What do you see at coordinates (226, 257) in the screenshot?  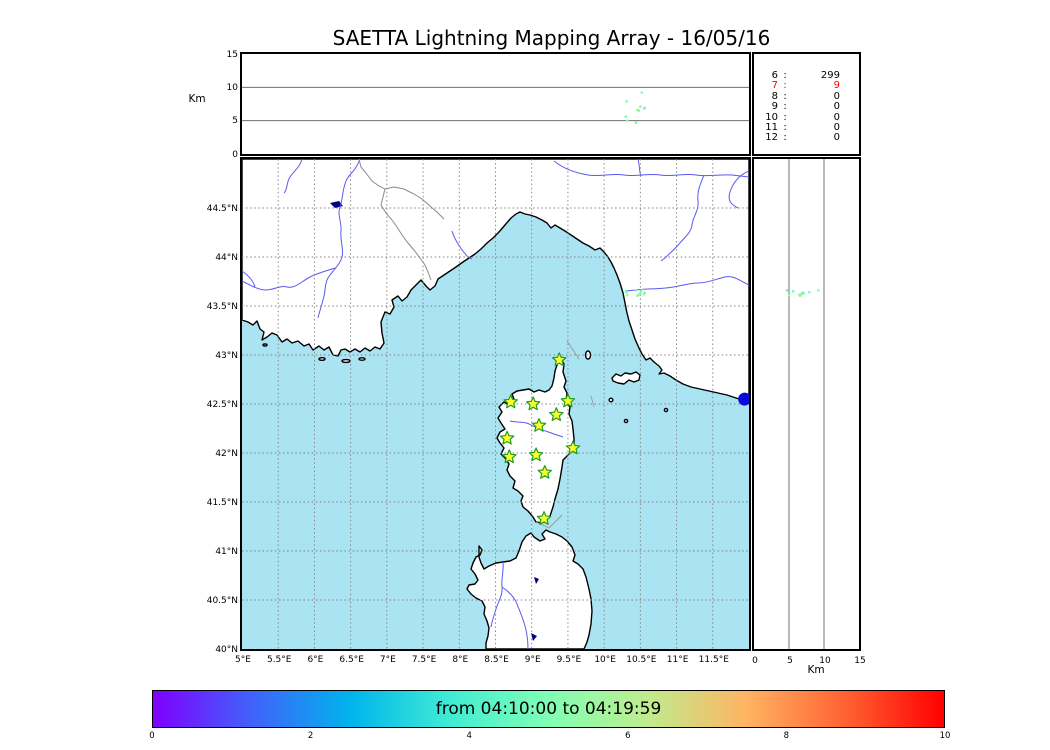 I see `lat-tick-label: 44°N` at bounding box center [226, 257].